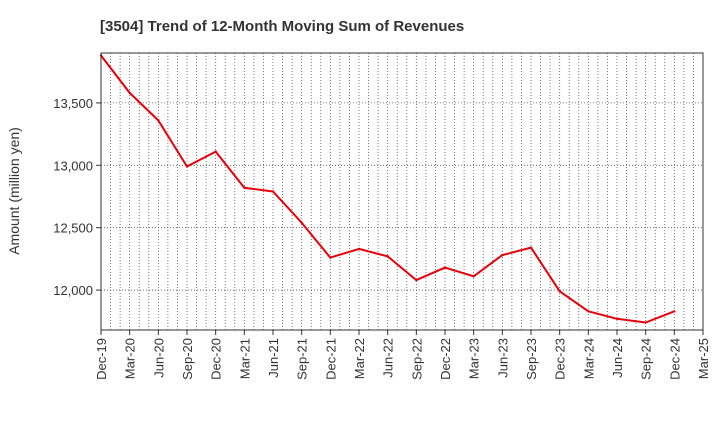  I want to click on x-tick-label: Sep-22, so click(416, 359).